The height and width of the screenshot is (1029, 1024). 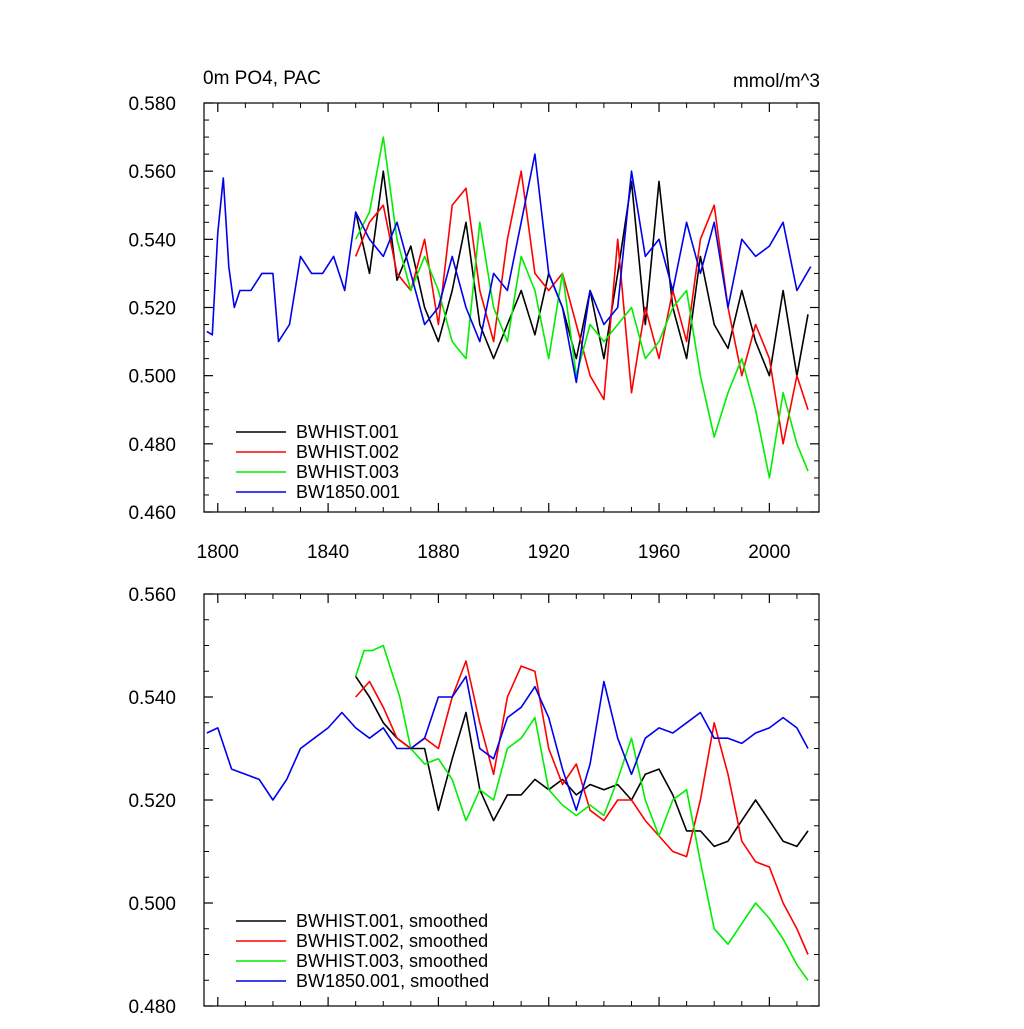 What do you see at coordinates (659, 552) in the screenshot?
I see `x-tick-label: 1960` at bounding box center [659, 552].